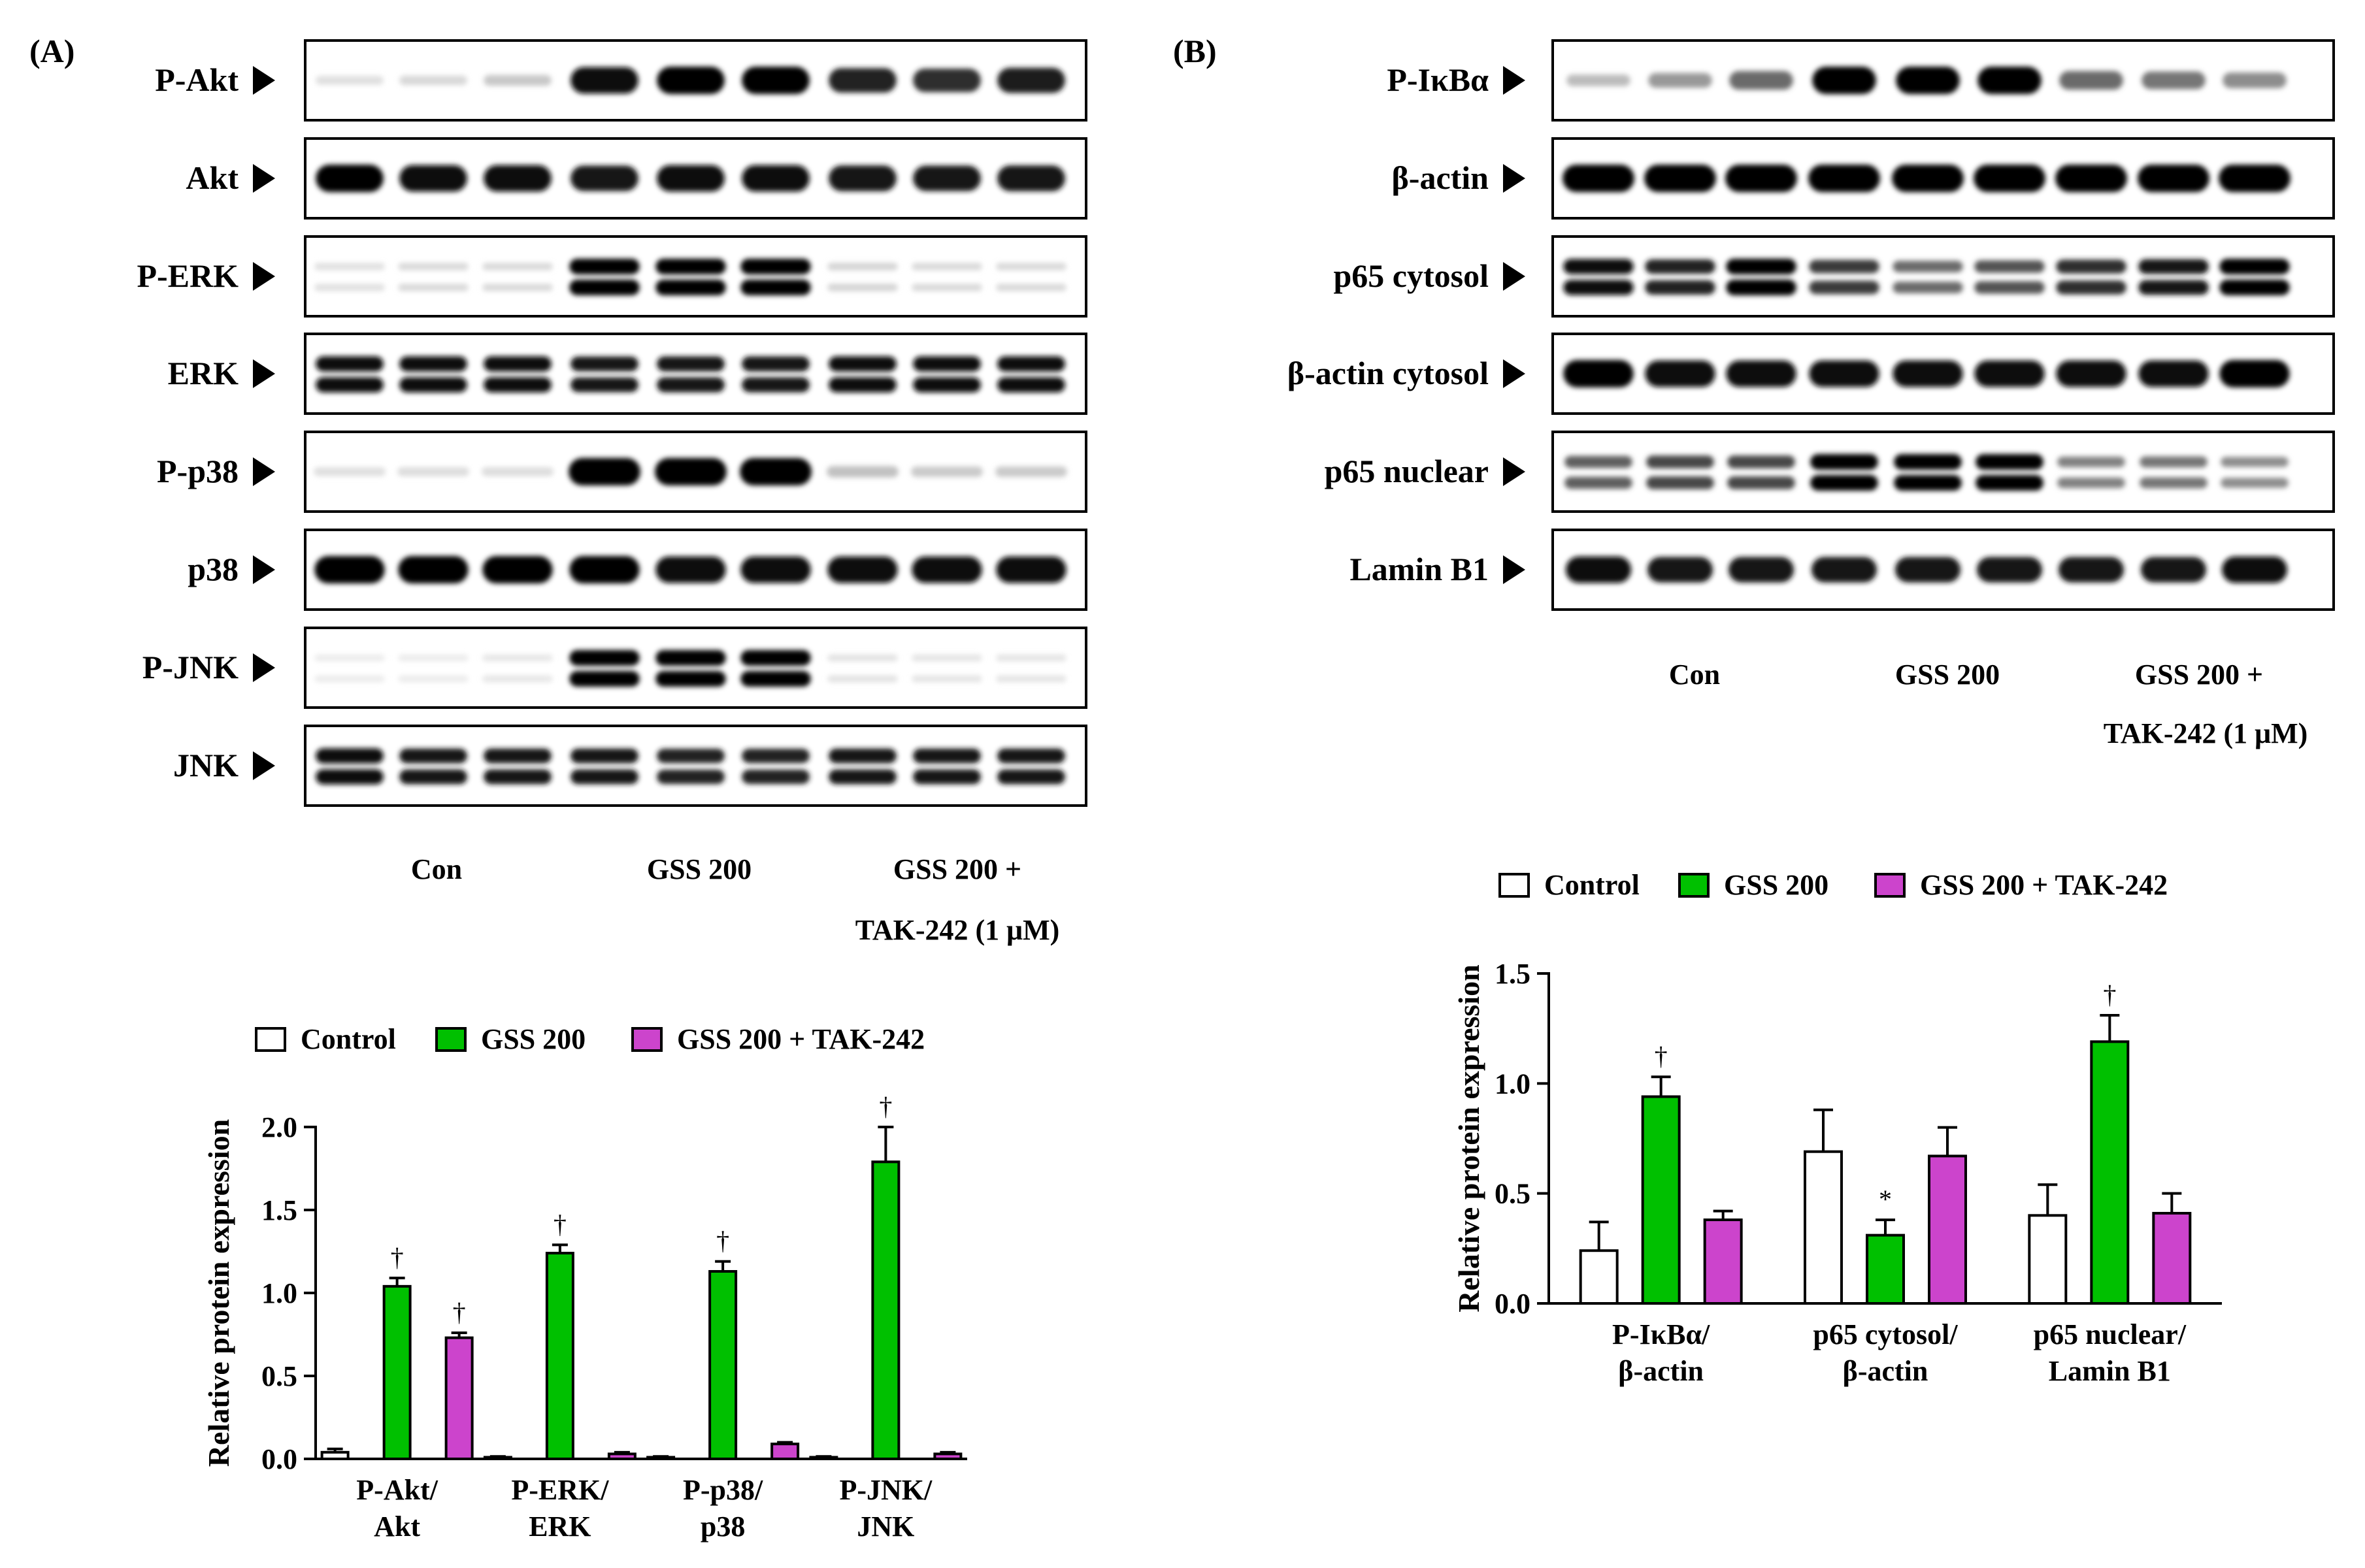 Image resolution: width=2365 pixels, height=1568 pixels. What do you see at coordinates (622, 472) in the screenshot?
I see `blot-row-p-p38: P-p38` at bounding box center [622, 472].